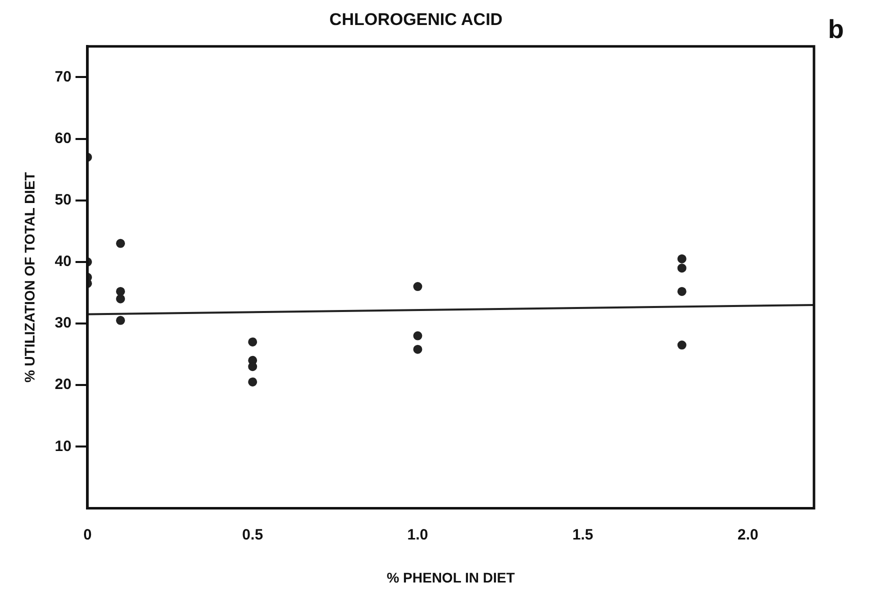 The width and height of the screenshot is (872, 609). I want to click on text: b, so click(836, 29).